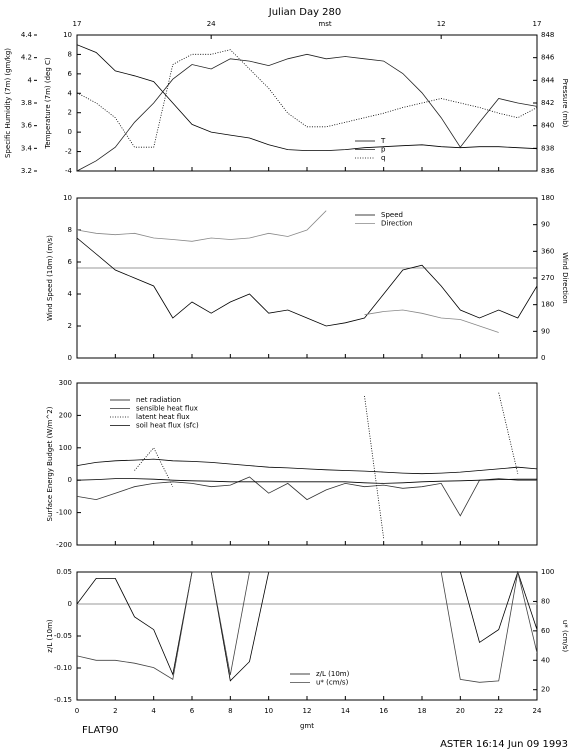 Image resolution: width=573 pixels, height=751 pixels. What do you see at coordinates (333, 674) in the screenshot?
I see `legend-label: z/L (10m)` at bounding box center [333, 674].